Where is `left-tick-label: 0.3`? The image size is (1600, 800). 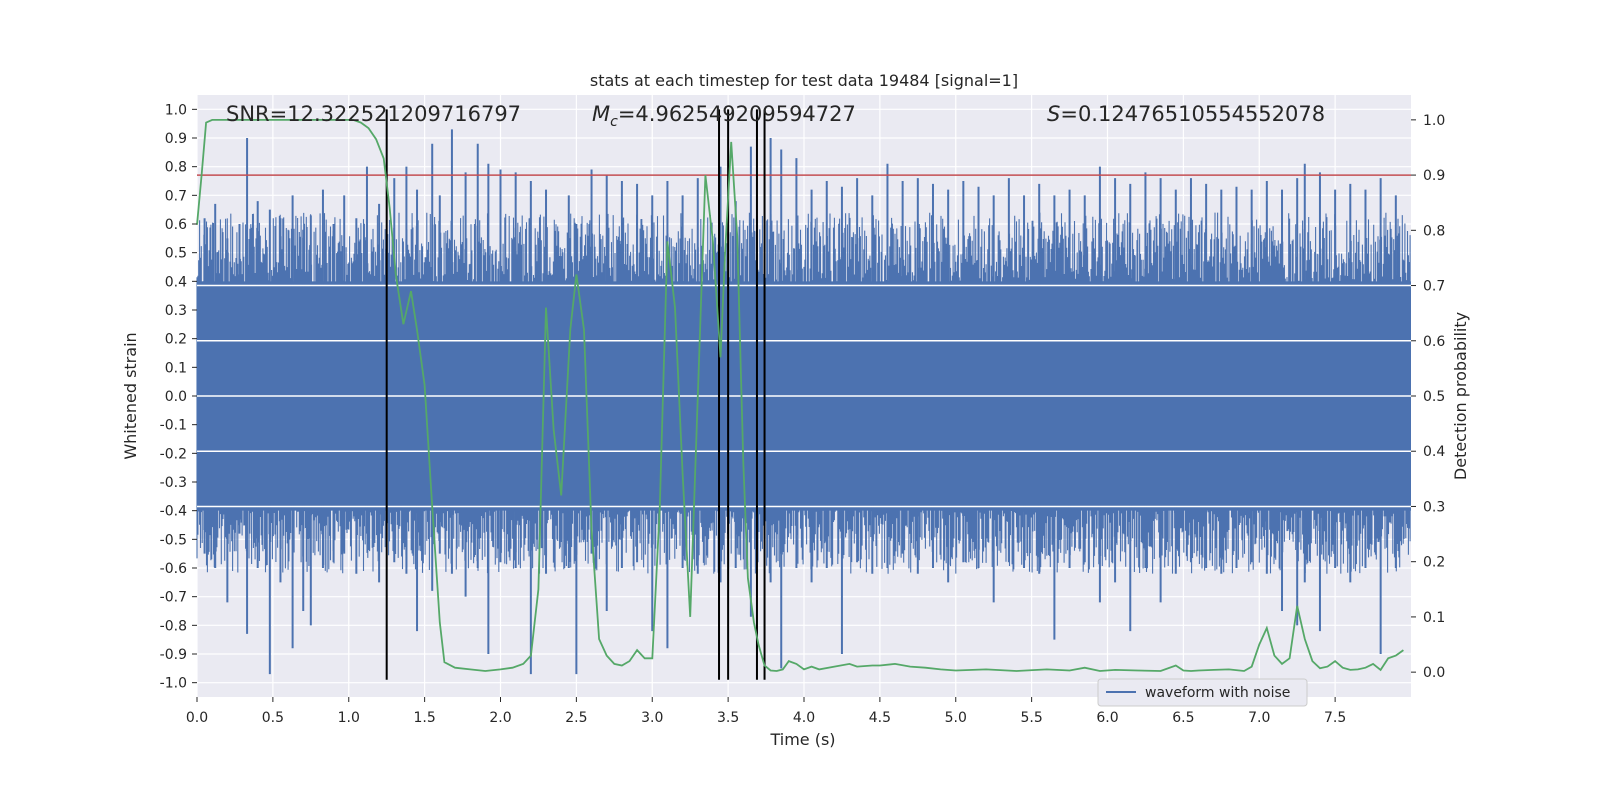 left-tick-label: 0.3 is located at coordinates (176, 311).